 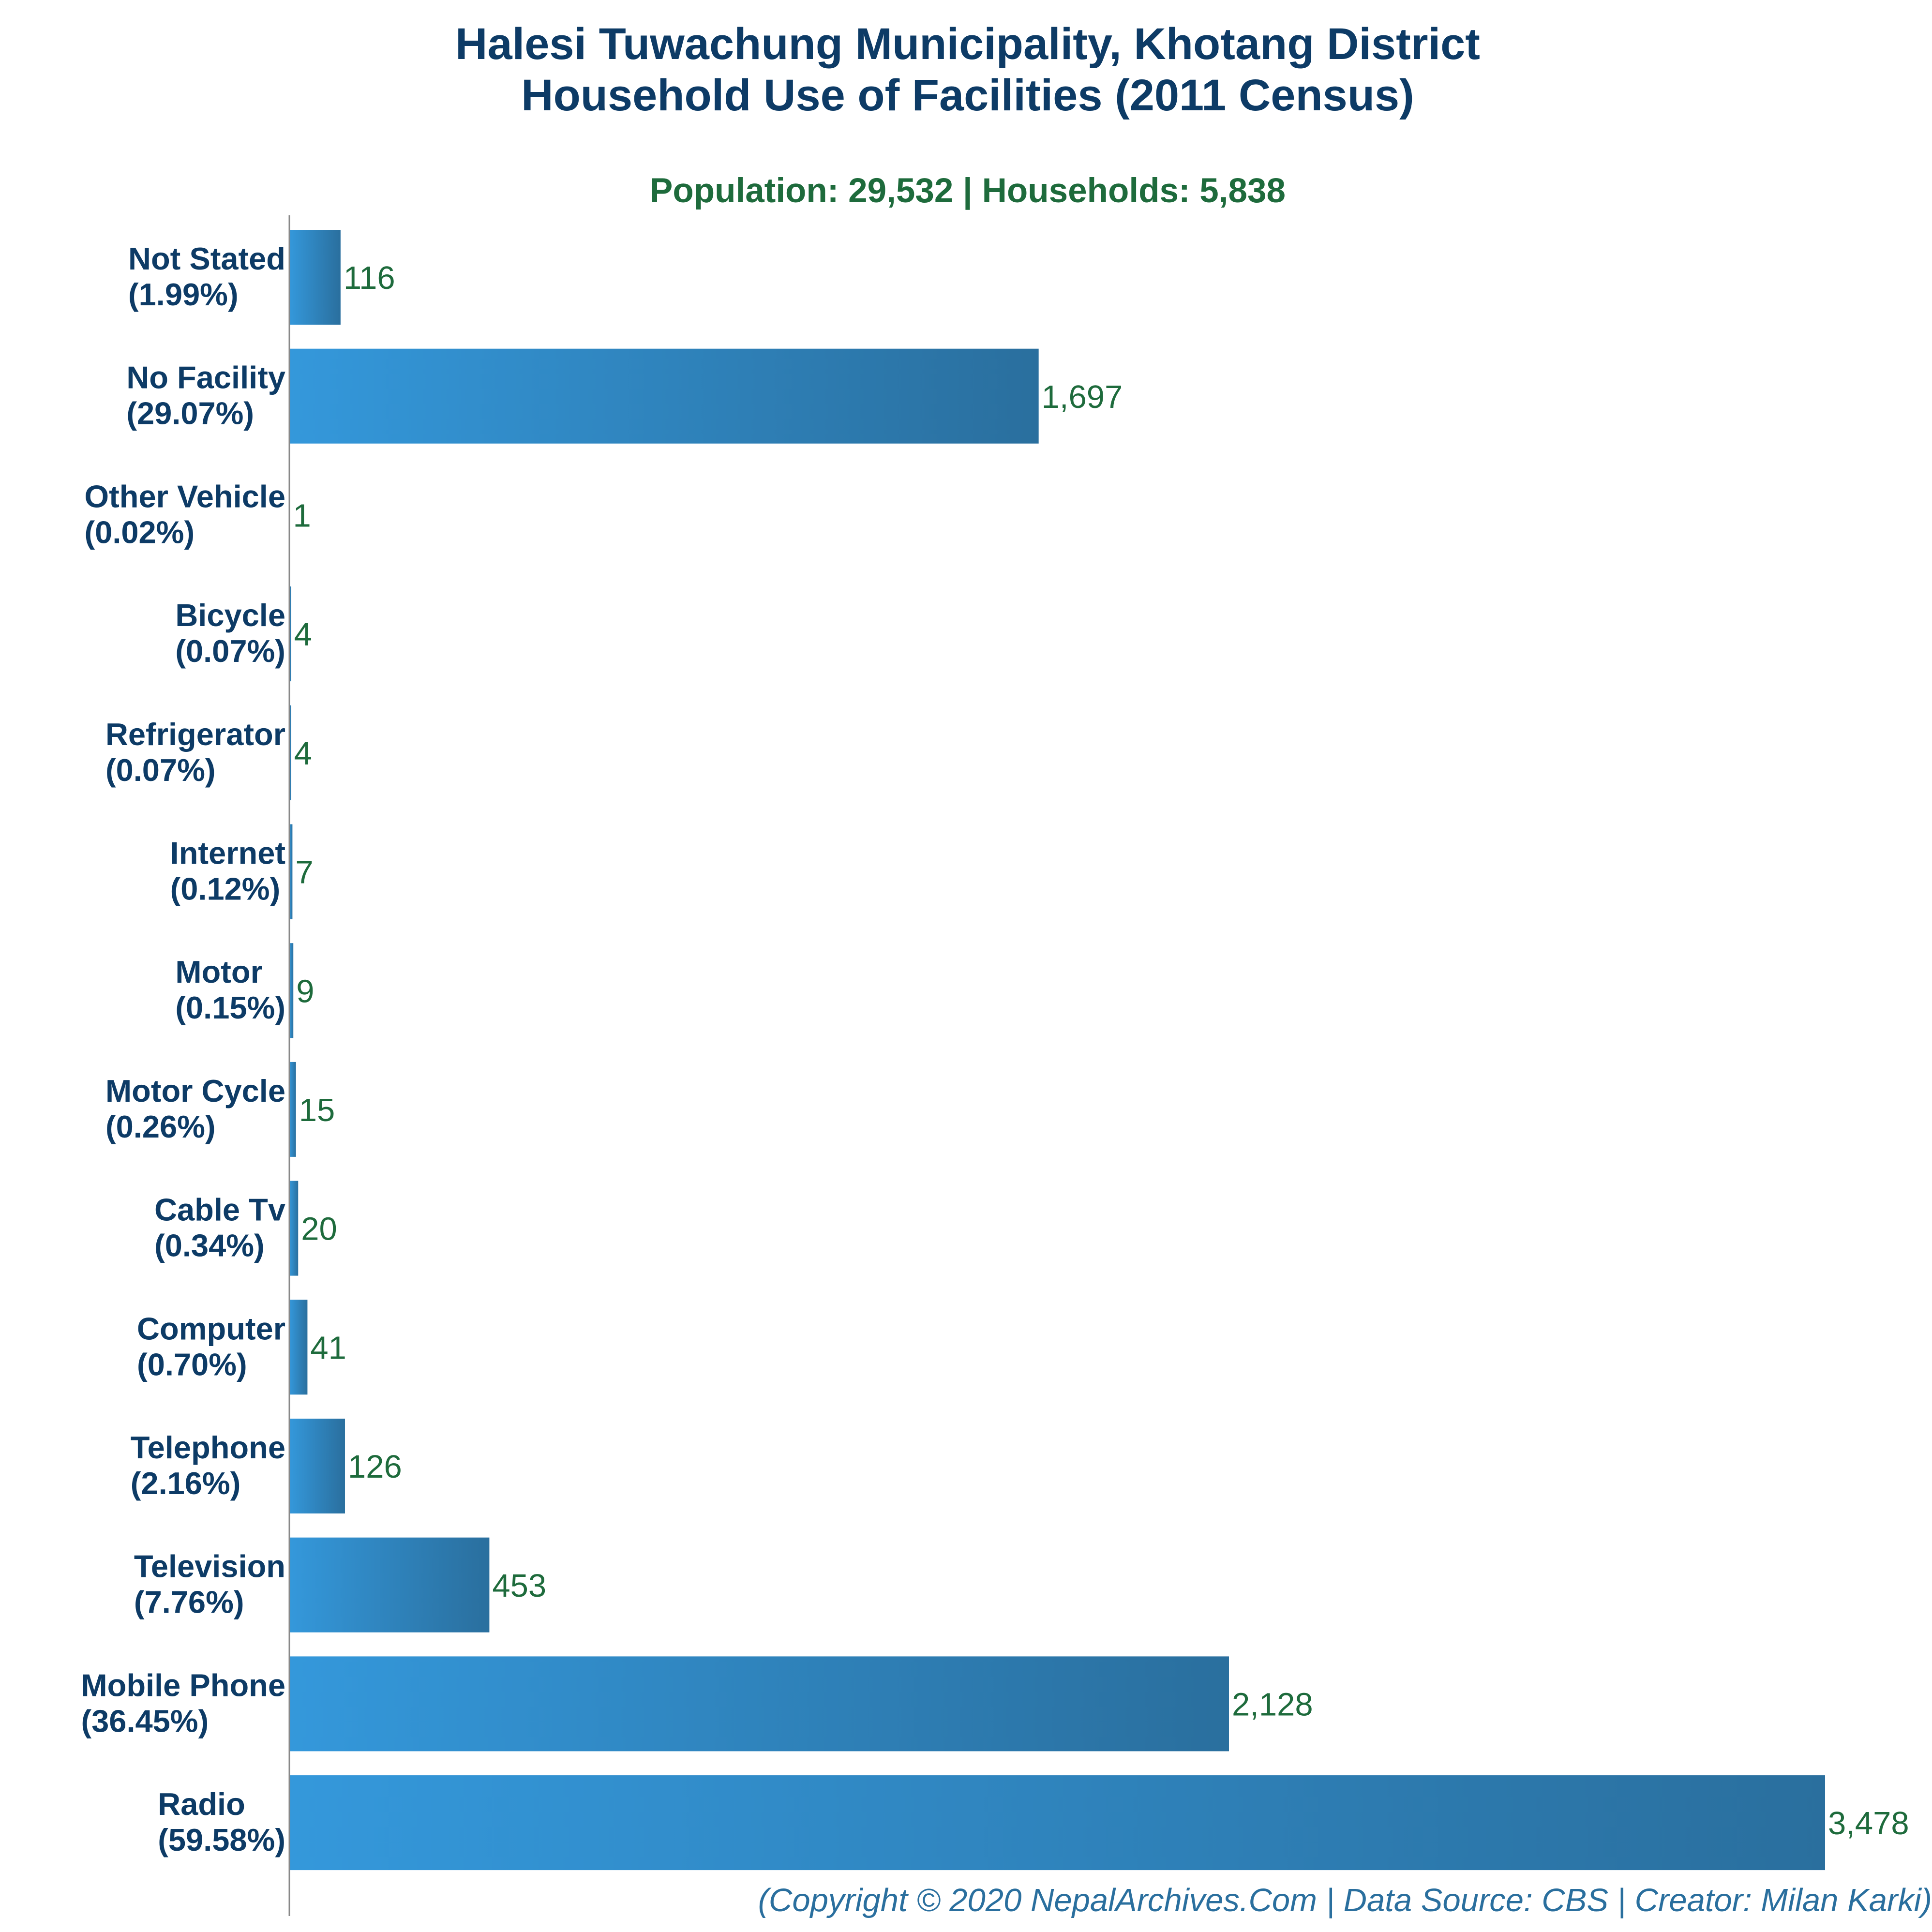 I want to click on category-percent: (1.99%), so click(x=183, y=294).